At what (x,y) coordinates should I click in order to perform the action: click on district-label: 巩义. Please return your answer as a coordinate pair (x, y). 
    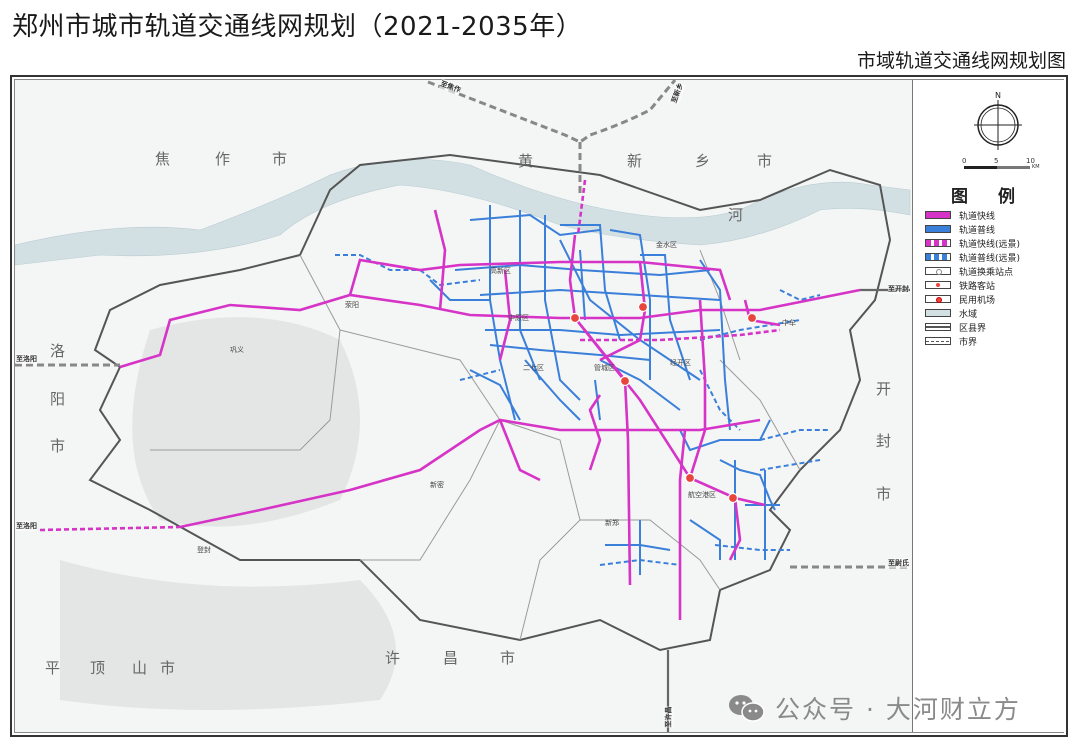
    Looking at the image, I should click on (237, 350).